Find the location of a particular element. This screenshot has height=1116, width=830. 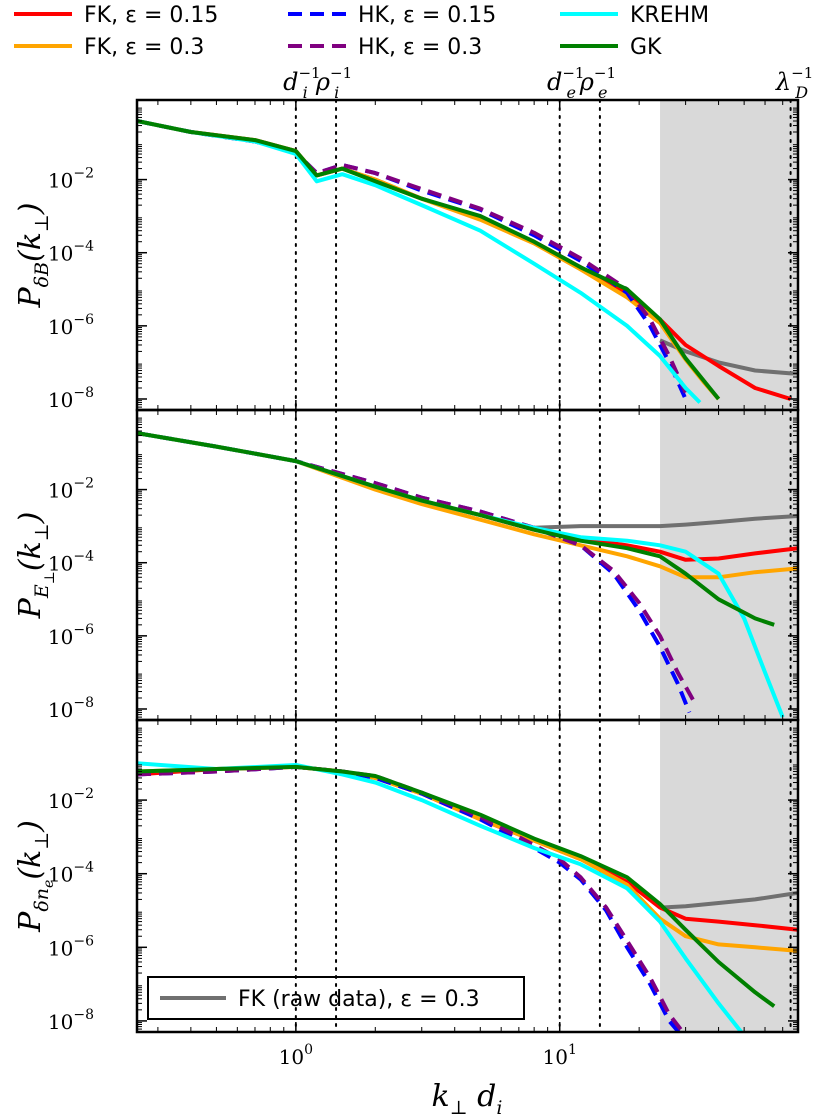

legend-label: HK, ε = 0.15 is located at coordinates (427, 15).